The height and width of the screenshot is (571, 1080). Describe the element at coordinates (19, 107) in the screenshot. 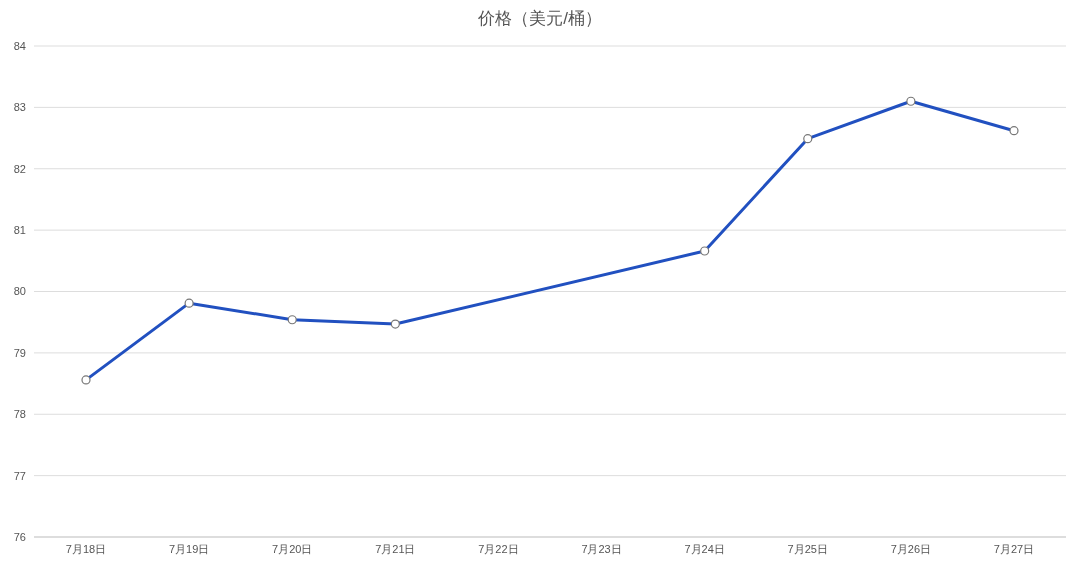

I see `y-tick-label: 83` at that location.